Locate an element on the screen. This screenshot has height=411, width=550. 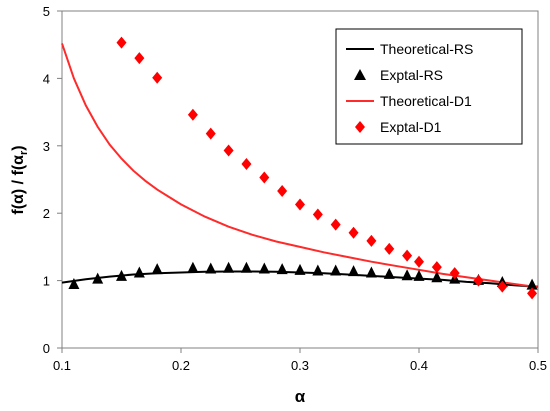
y-tick-label: 2 is located at coordinates (46, 213).